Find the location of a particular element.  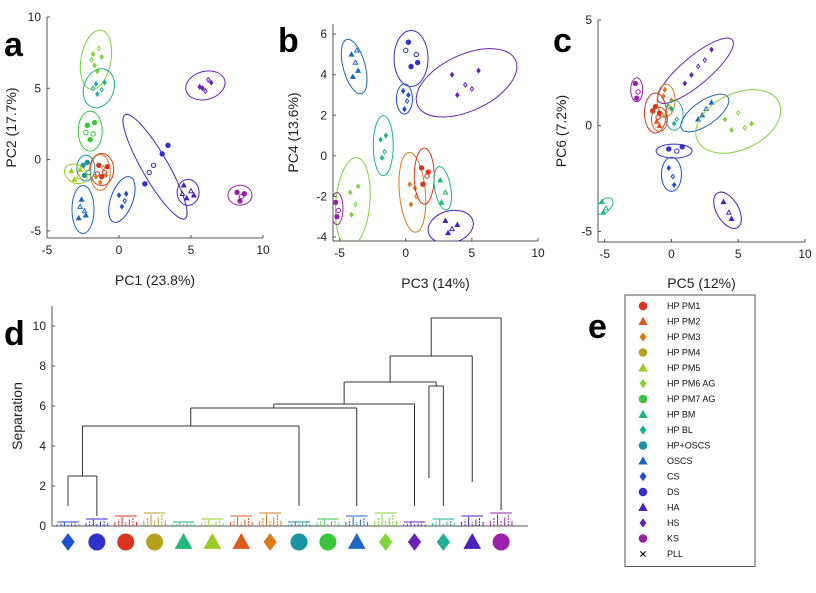

legend-label: HP PM2 is located at coordinates (683, 322).